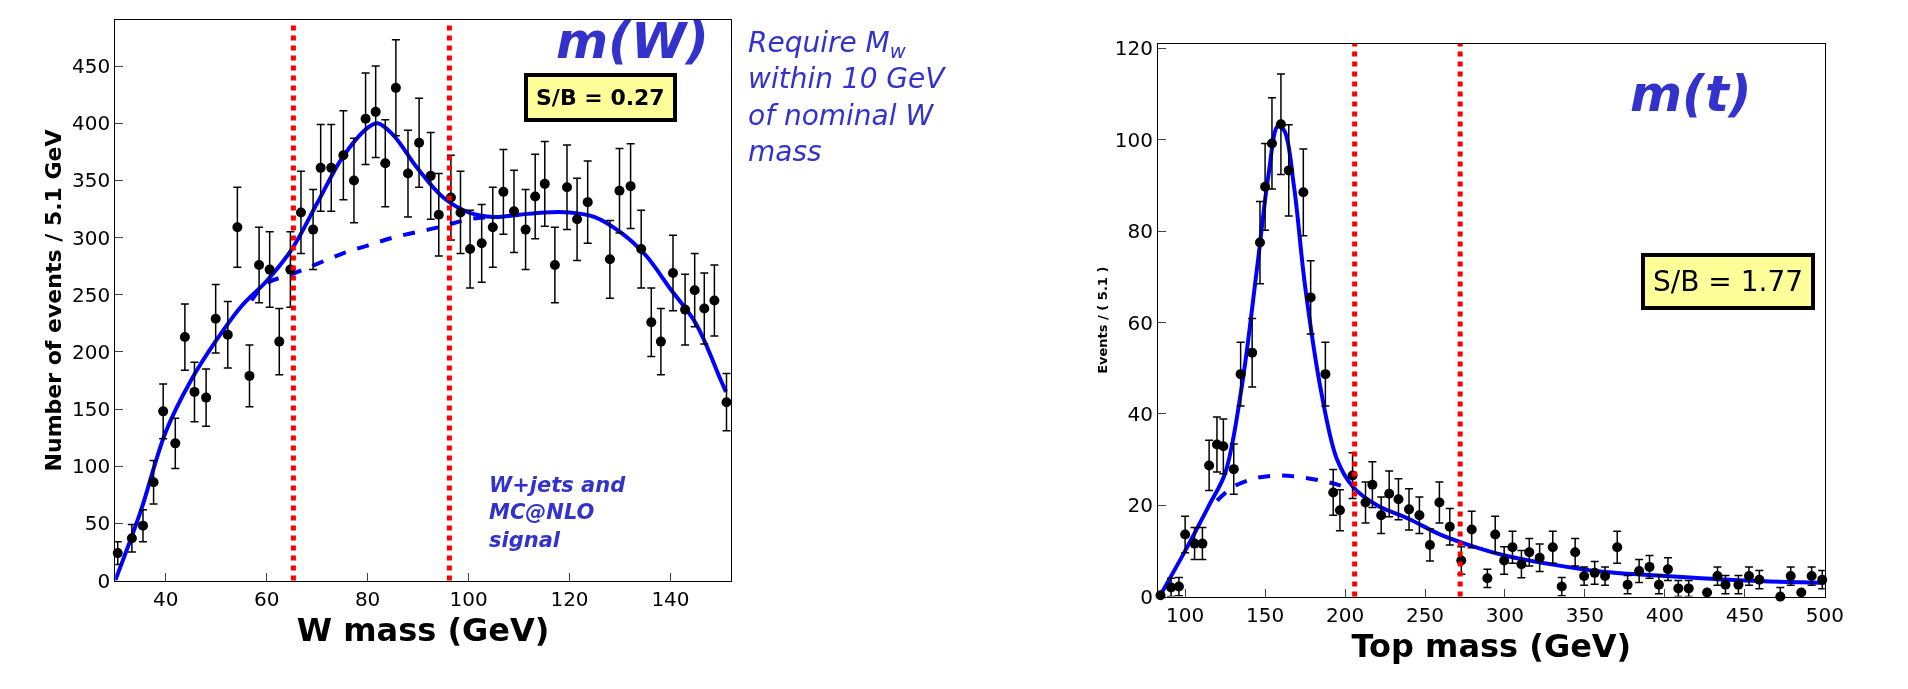 Image resolution: width=1908 pixels, height=689 pixels. What do you see at coordinates (423, 629) in the screenshot?
I see `x-axis-title: W mass (GeV)` at bounding box center [423, 629].